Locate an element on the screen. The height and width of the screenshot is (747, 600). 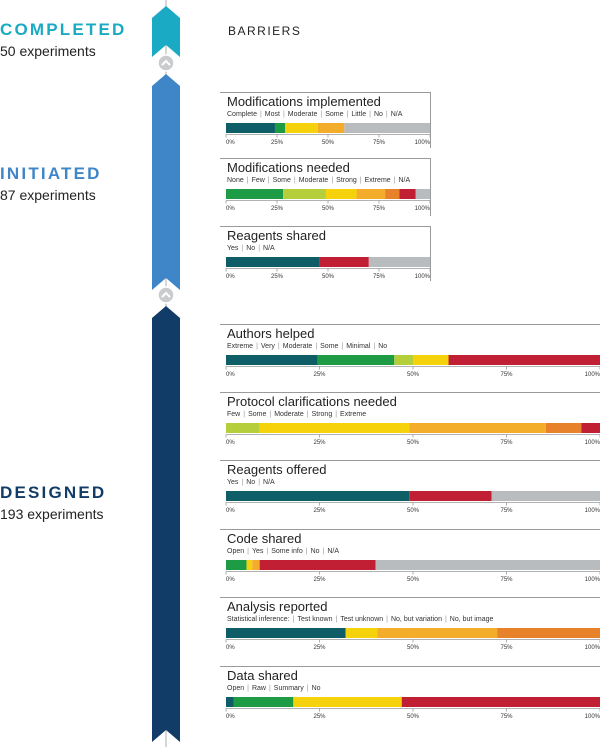
legend-entry: Most is located at coordinates (272, 114).